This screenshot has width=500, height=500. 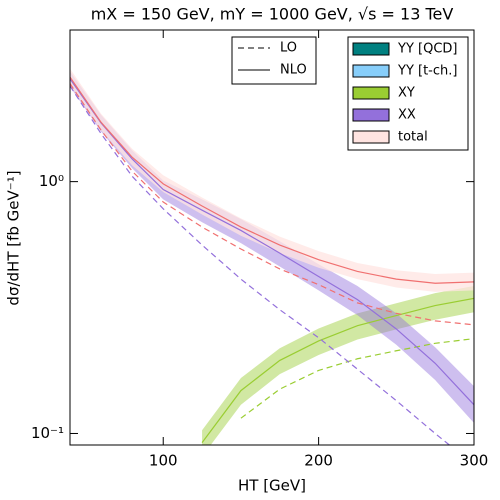 What do you see at coordinates (51, 181) in the screenshot?
I see `y-tick-label: 10⁰` at bounding box center [51, 181].